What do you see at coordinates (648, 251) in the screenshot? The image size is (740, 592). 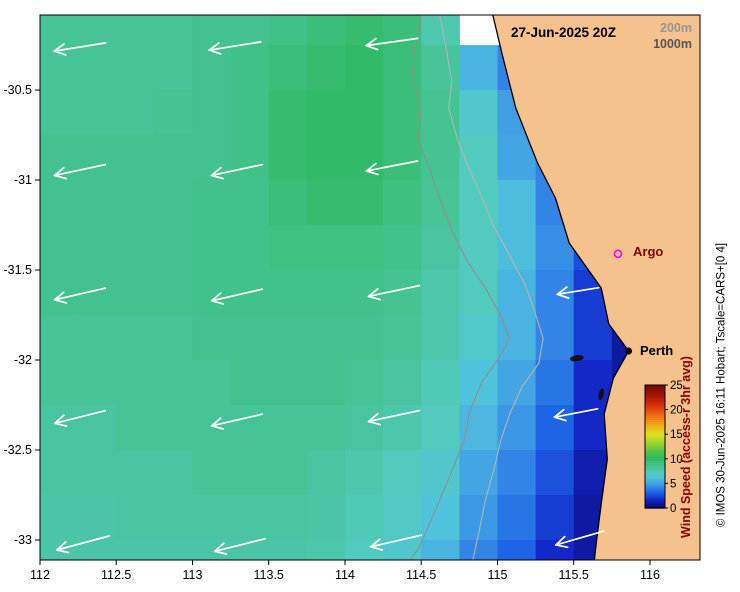 I see `argo-float-label: Argo` at bounding box center [648, 251].